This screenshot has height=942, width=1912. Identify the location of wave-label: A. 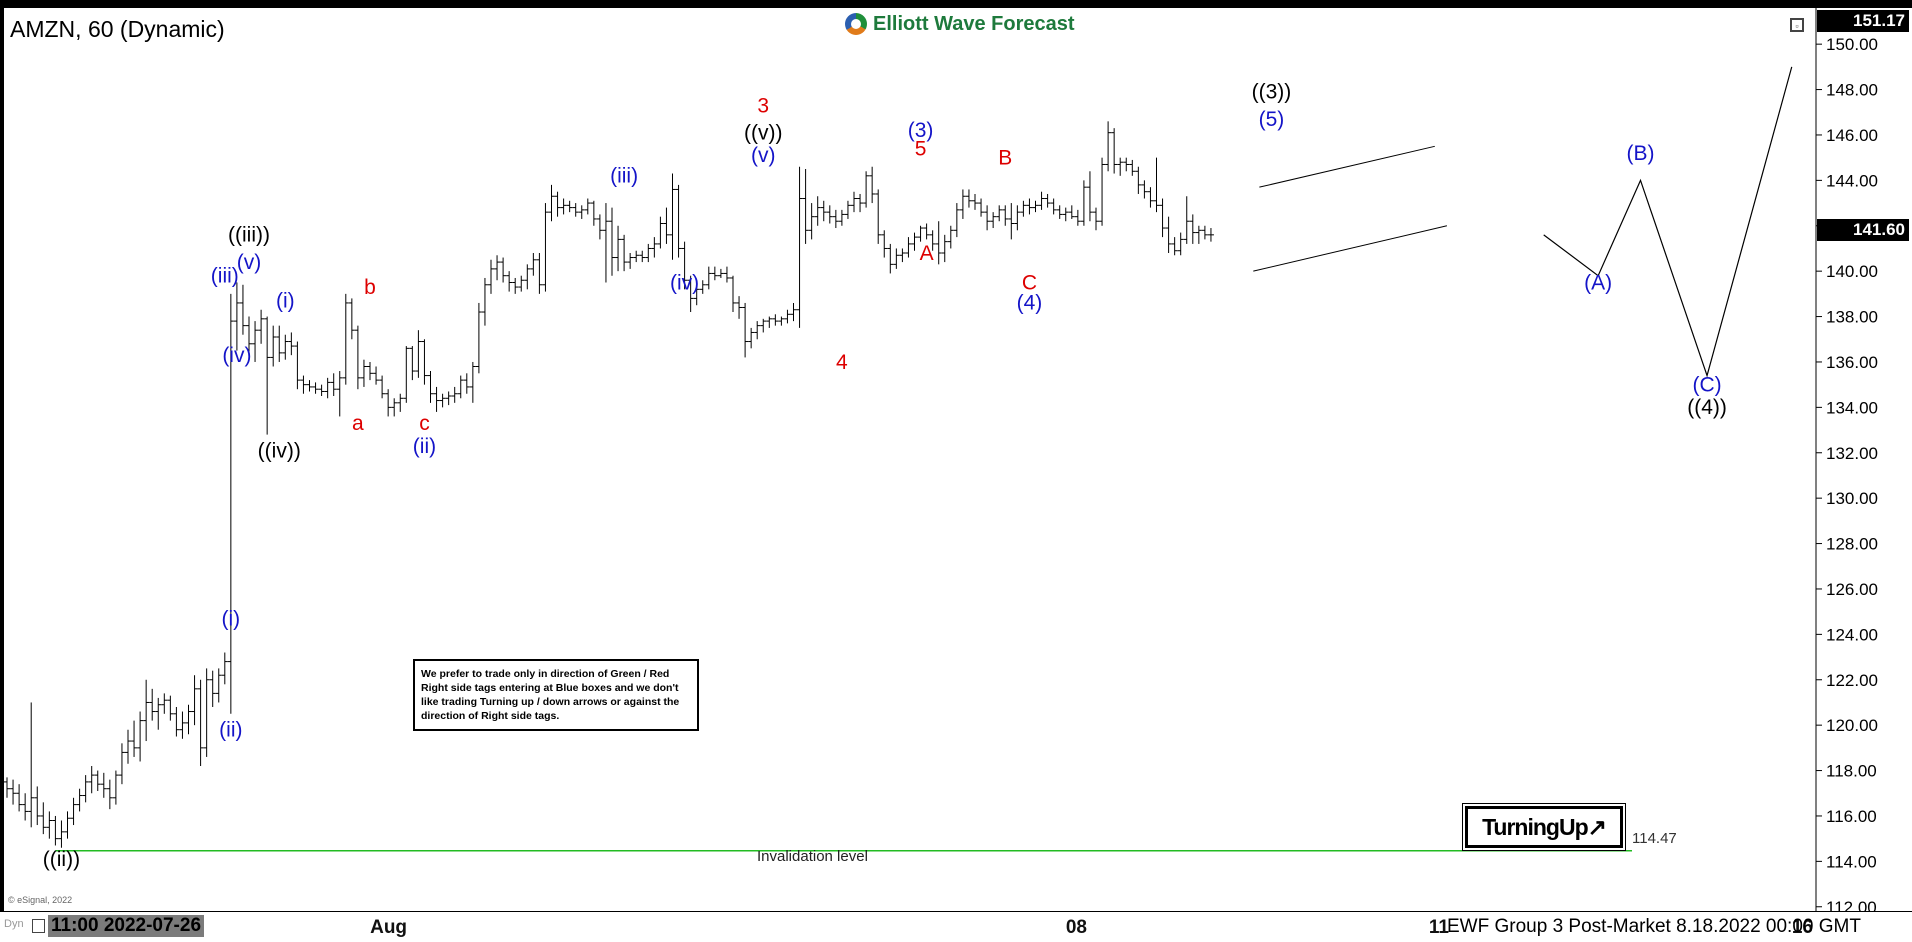
(927, 253).